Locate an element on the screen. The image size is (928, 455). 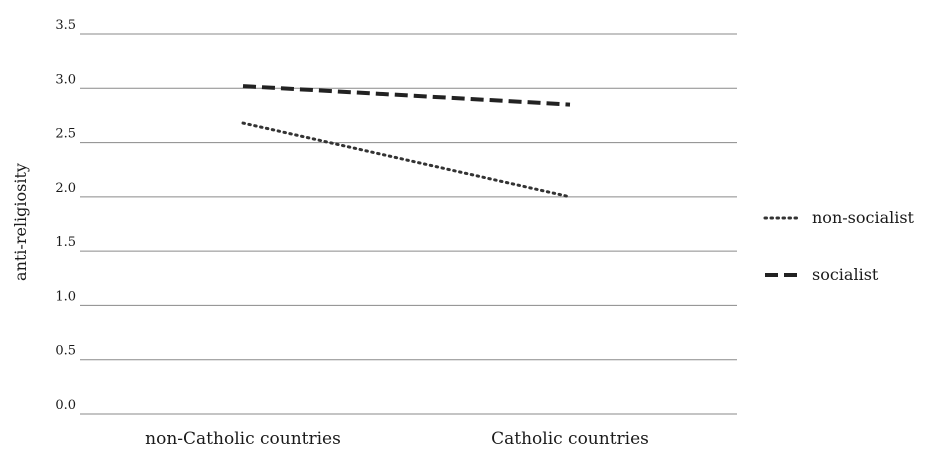
y-tick-label: 2.5 is located at coordinates (65, 134).